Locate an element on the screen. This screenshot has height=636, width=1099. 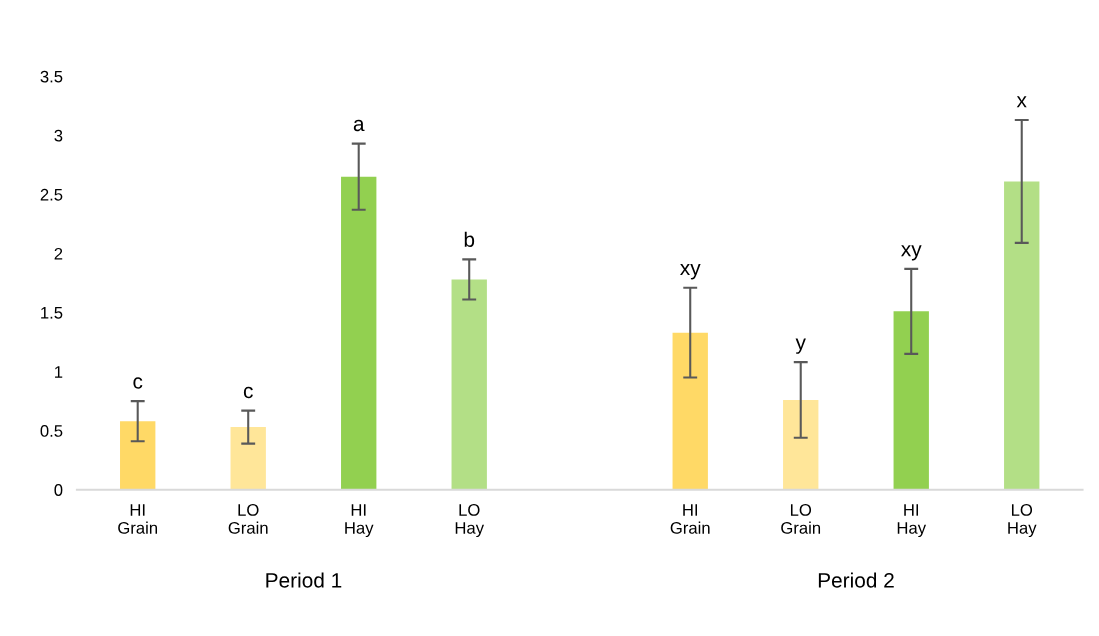
annotation: x is located at coordinates (1021, 102).